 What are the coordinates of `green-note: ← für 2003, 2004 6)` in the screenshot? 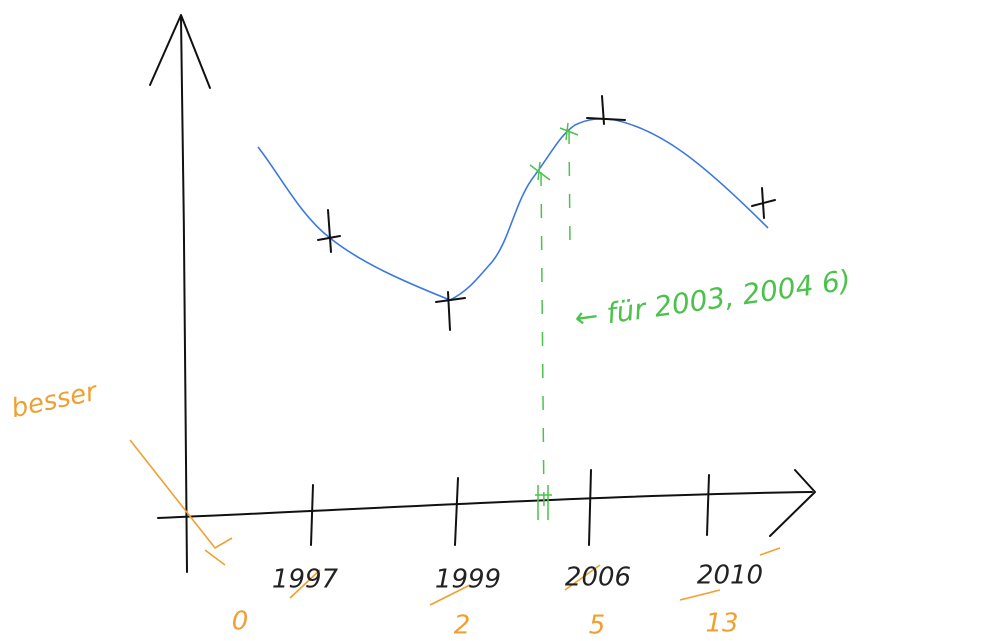 It's located at (712, 298).